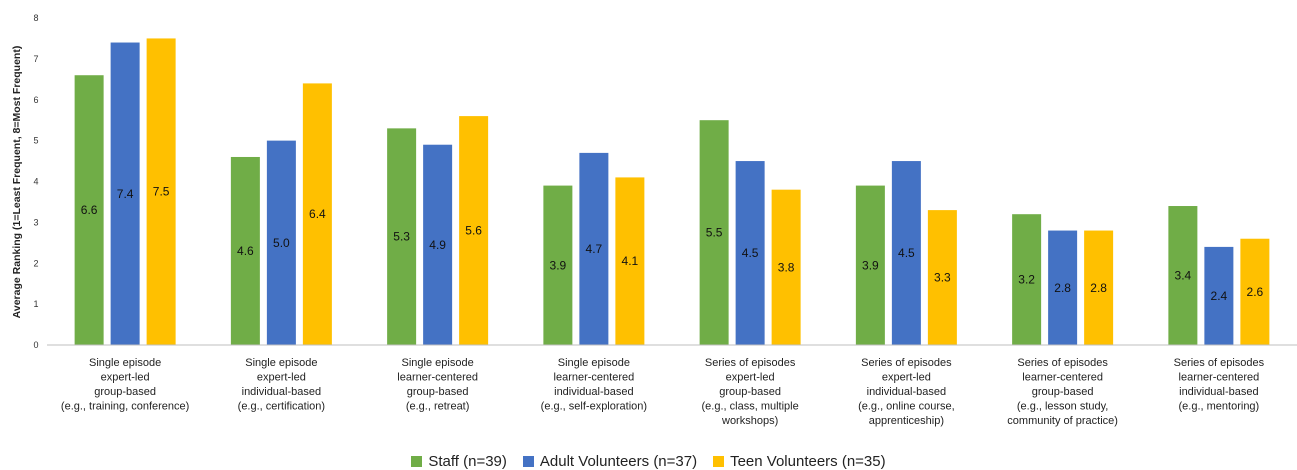 This screenshot has width=1297, height=470. What do you see at coordinates (281, 407) in the screenshot?
I see `category-label-line: (e.g., certification)` at bounding box center [281, 407].